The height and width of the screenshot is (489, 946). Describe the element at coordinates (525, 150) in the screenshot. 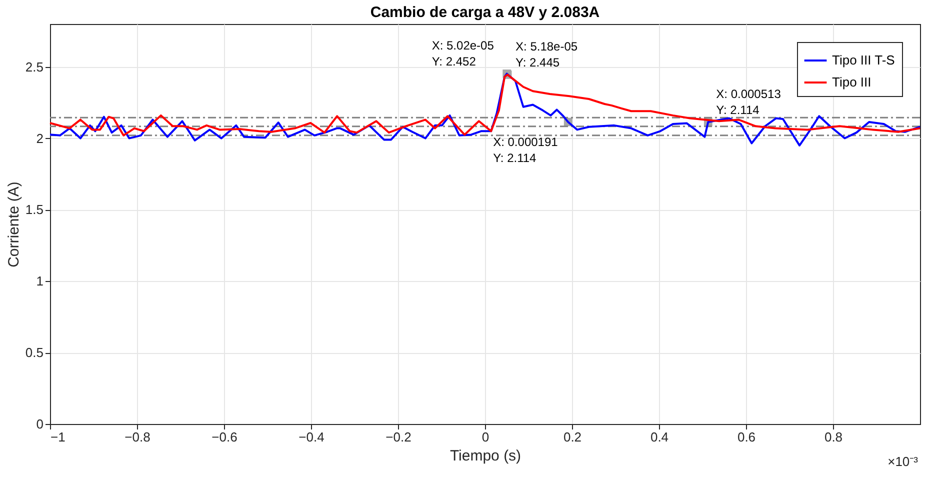

I see `annotation: X: 0.000191 Y: 2.114` at that location.